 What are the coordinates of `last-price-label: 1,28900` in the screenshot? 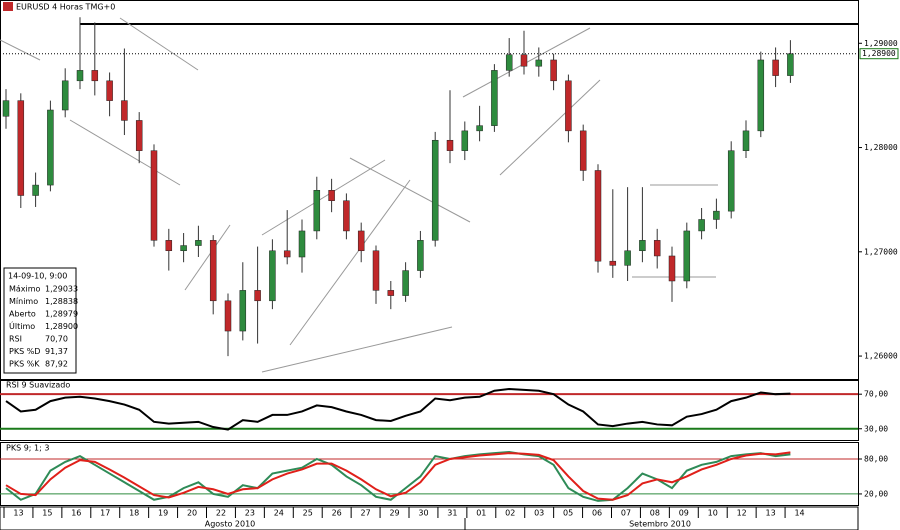 It's located at (879, 53).